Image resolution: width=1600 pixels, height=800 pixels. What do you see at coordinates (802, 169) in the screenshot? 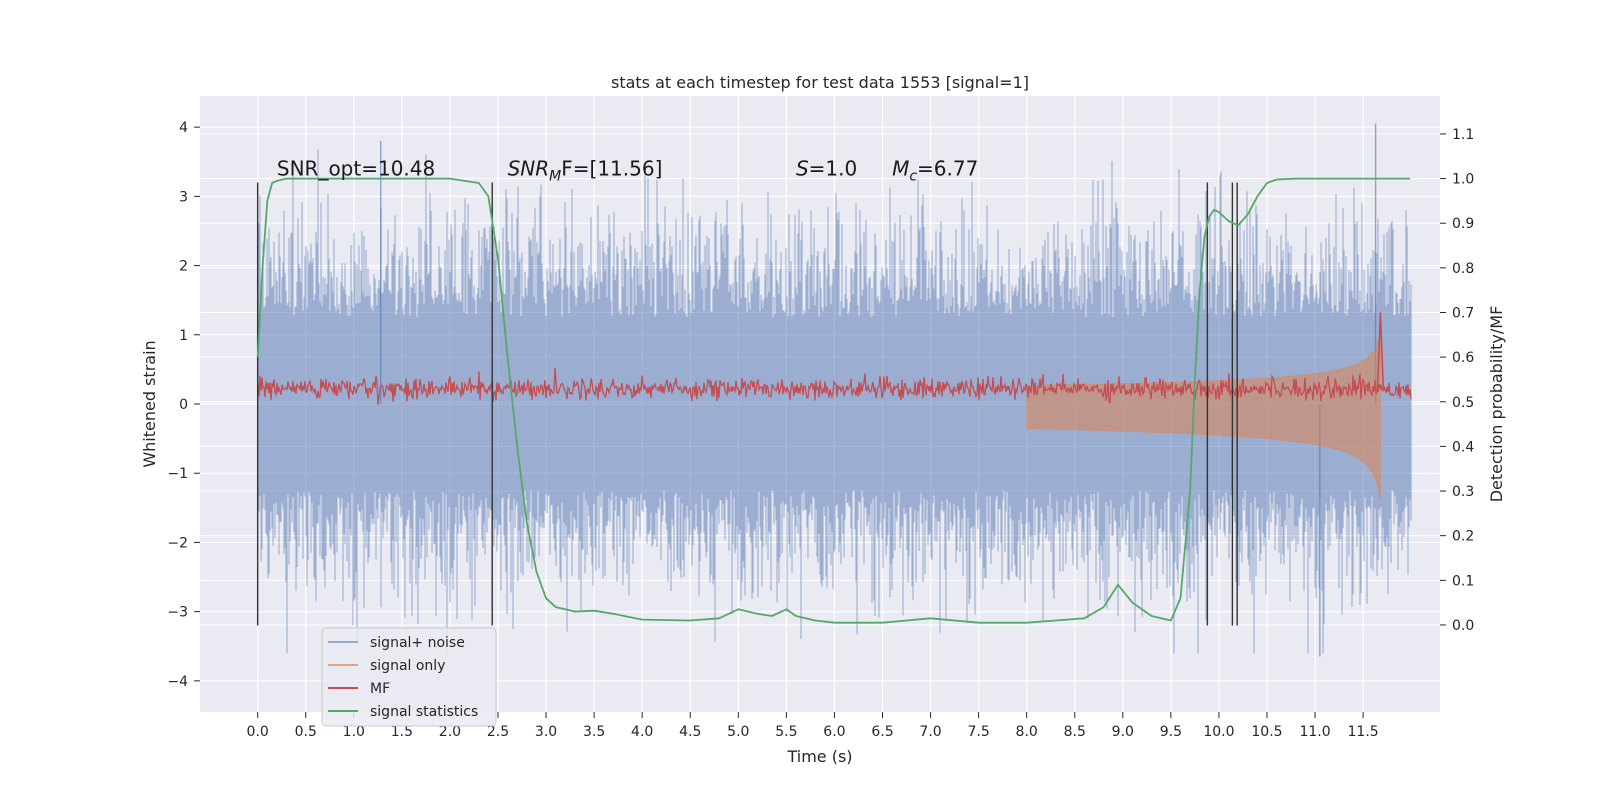
I see `annotation-symbol: S` at bounding box center [802, 169].